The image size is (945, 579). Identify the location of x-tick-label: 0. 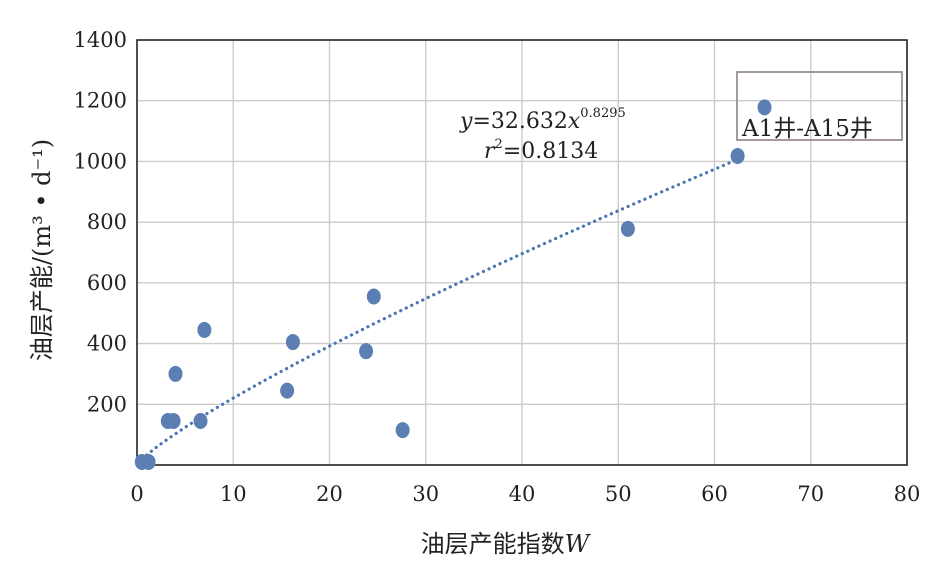
(136, 494).